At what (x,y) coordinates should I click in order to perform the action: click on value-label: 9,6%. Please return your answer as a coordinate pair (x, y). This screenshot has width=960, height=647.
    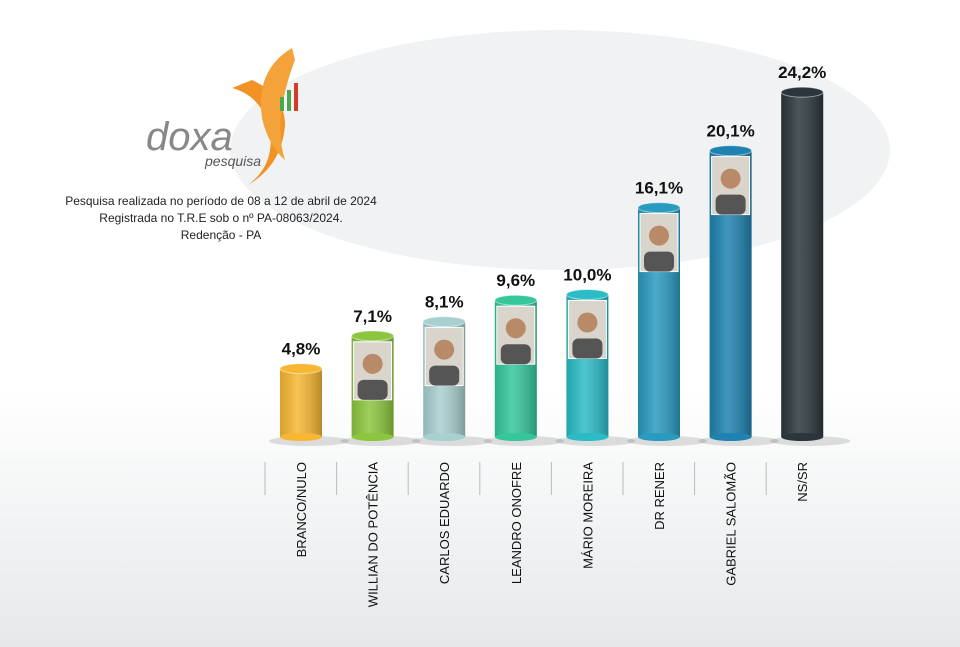
    Looking at the image, I should click on (515, 280).